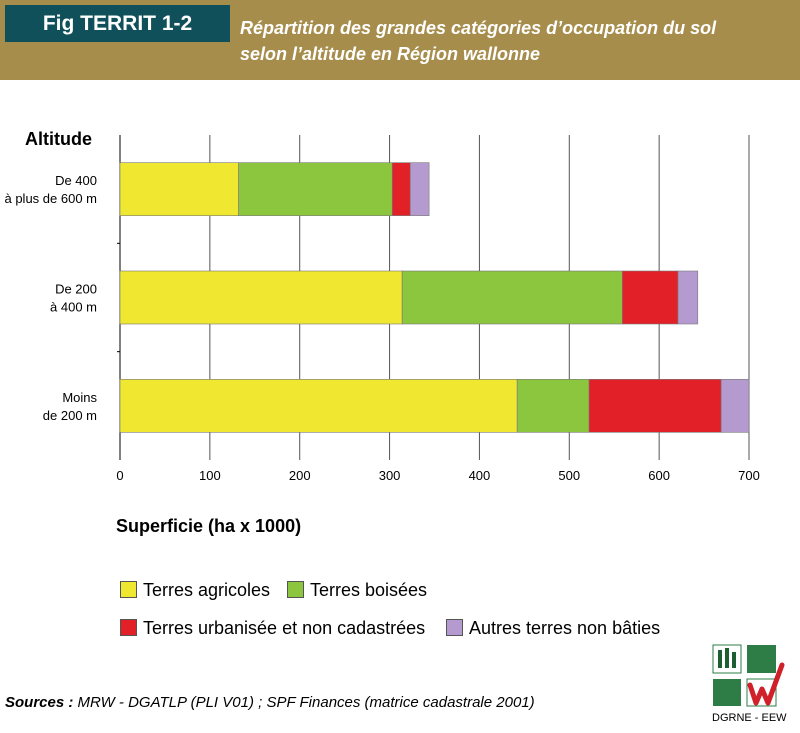  Describe the element at coordinates (128, 589) in the screenshot. I see `legend-swatch-agricoles` at that location.